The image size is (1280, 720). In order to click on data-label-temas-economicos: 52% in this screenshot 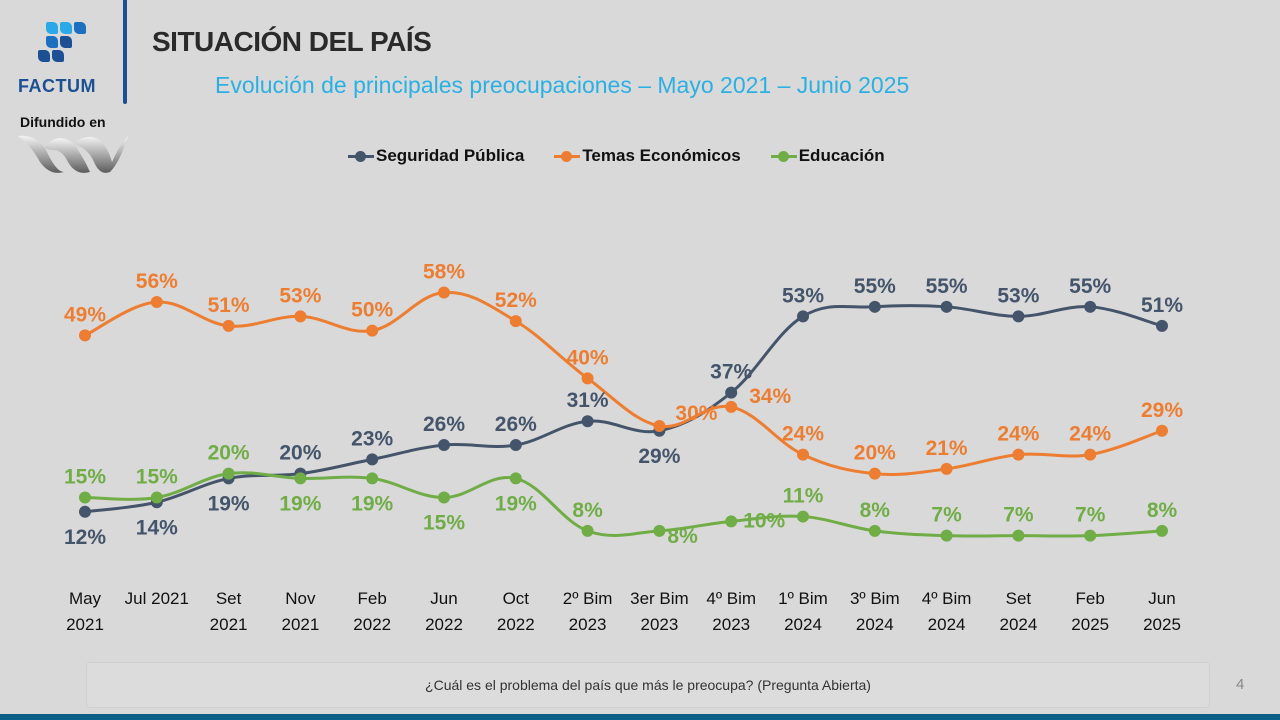, I will do `click(516, 300)`.